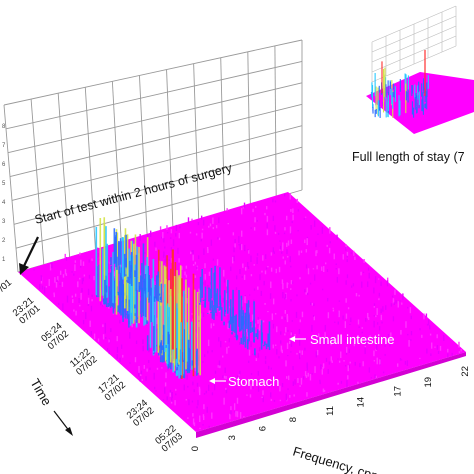 This screenshot has width=474, height=474. I want to click on z-tick-label: 6, so click(4, 165).